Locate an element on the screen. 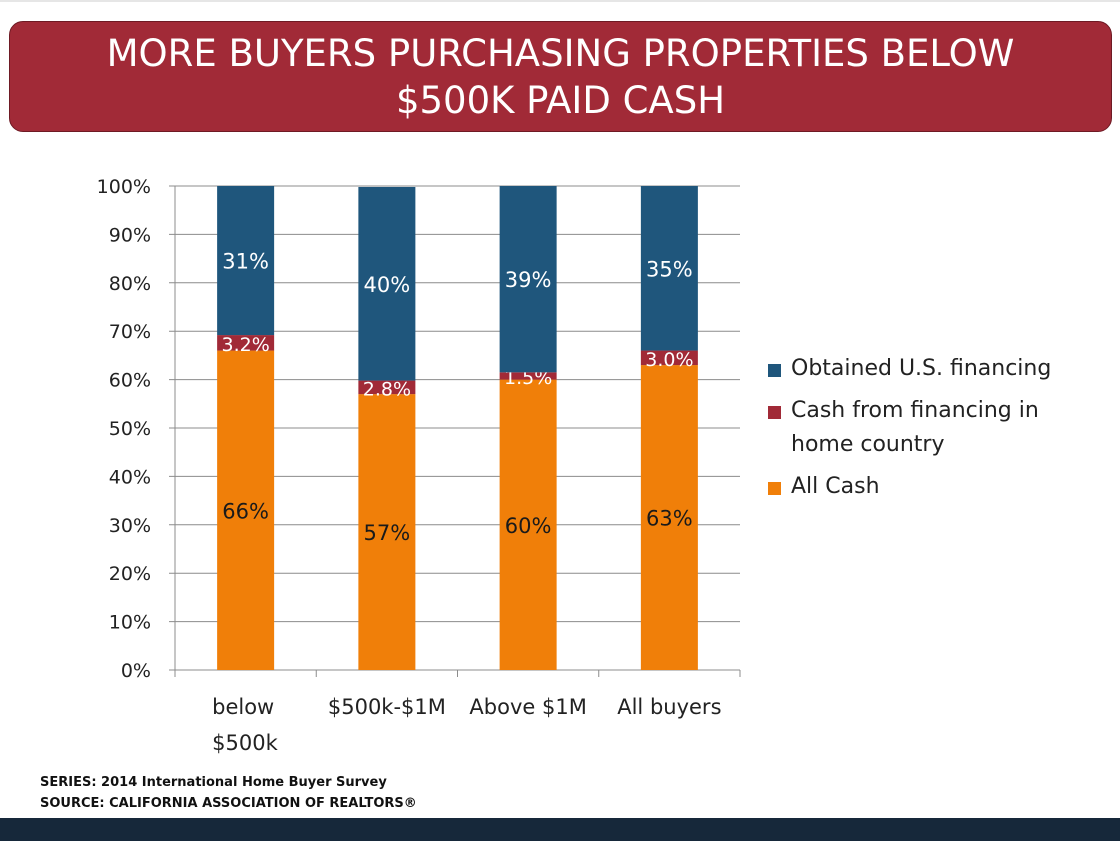 The height and width of the screenshot is (841, 1120). data-label: 40% is located at coordinates (387, 285).